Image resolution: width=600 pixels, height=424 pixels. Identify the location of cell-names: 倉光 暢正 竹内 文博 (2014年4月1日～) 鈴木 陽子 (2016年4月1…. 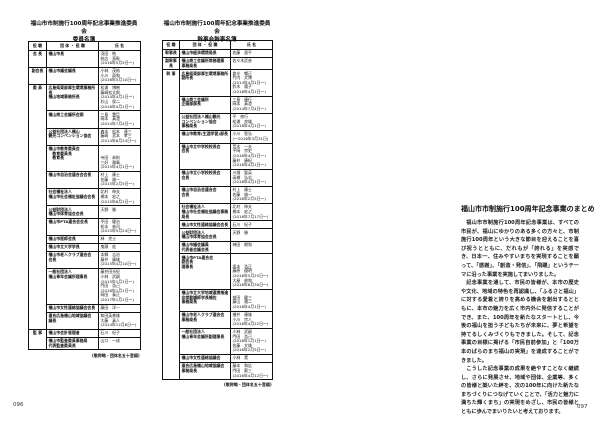
(251, 83).